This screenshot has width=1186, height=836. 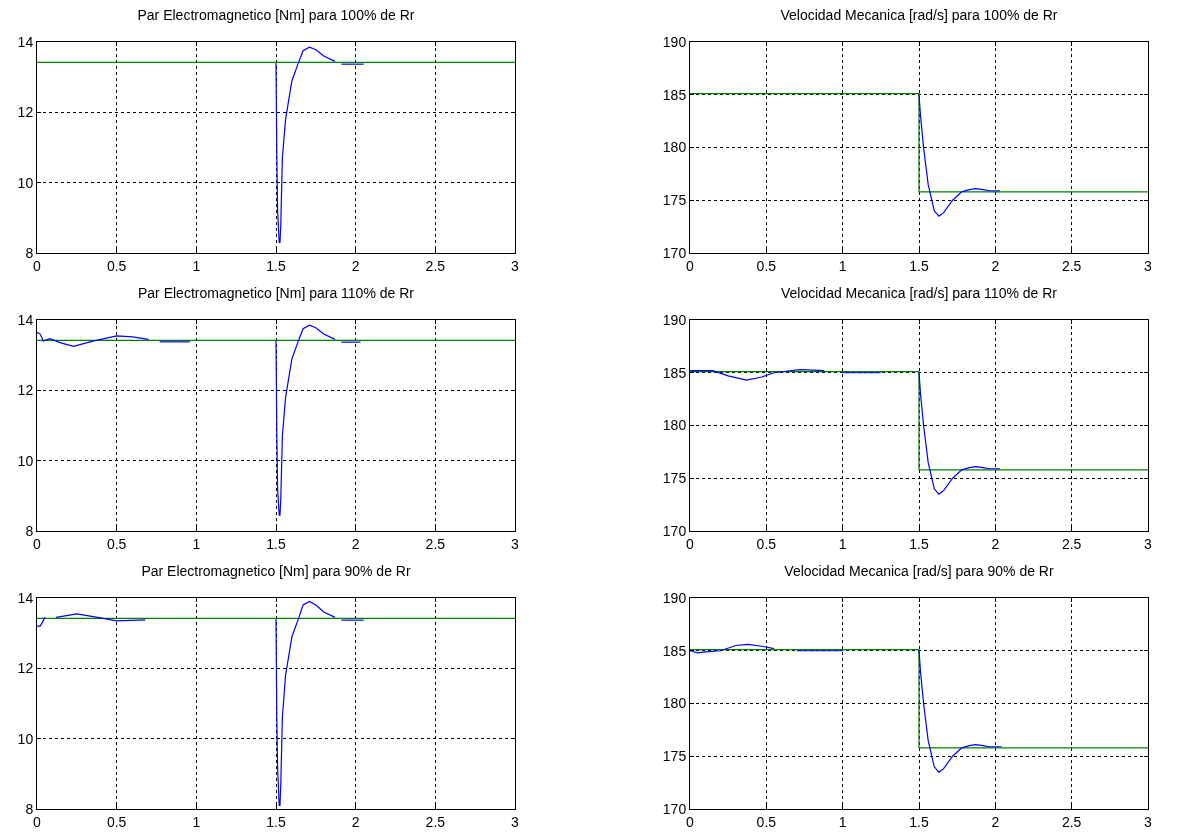 What do you see at coordinates (959, 155) in the screenshot?
I see `line-series` at bounding box center [959, 155].